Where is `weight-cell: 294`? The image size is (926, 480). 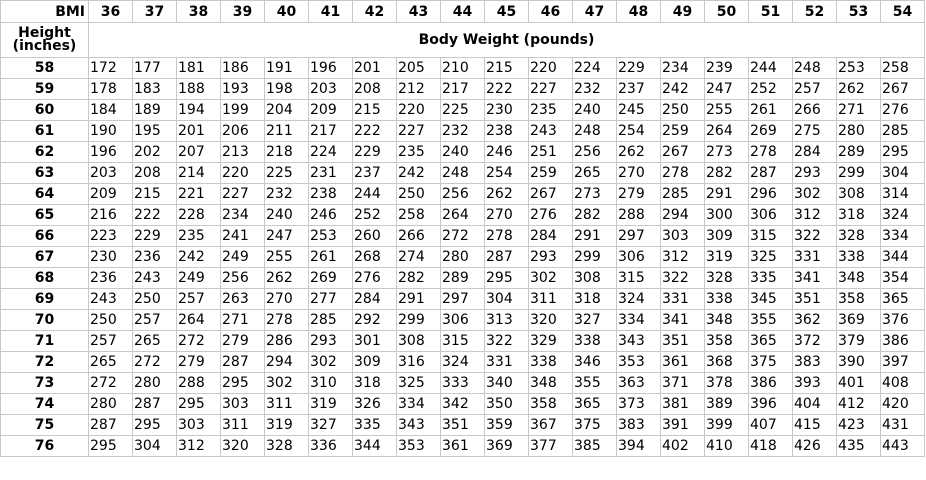
weight-cell: 294 is located at coordinates (286, 362).